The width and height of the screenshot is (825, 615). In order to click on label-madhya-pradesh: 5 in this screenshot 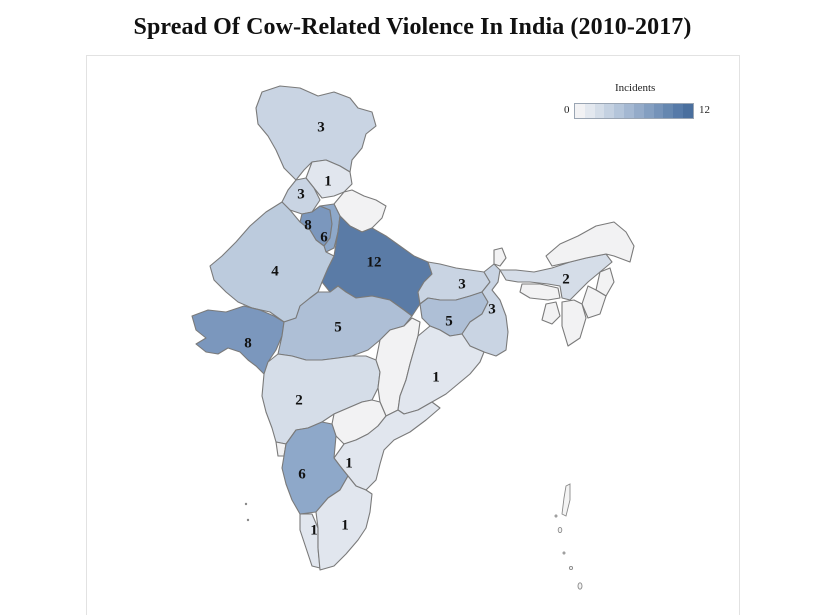, I will do `click(338, 327)`.